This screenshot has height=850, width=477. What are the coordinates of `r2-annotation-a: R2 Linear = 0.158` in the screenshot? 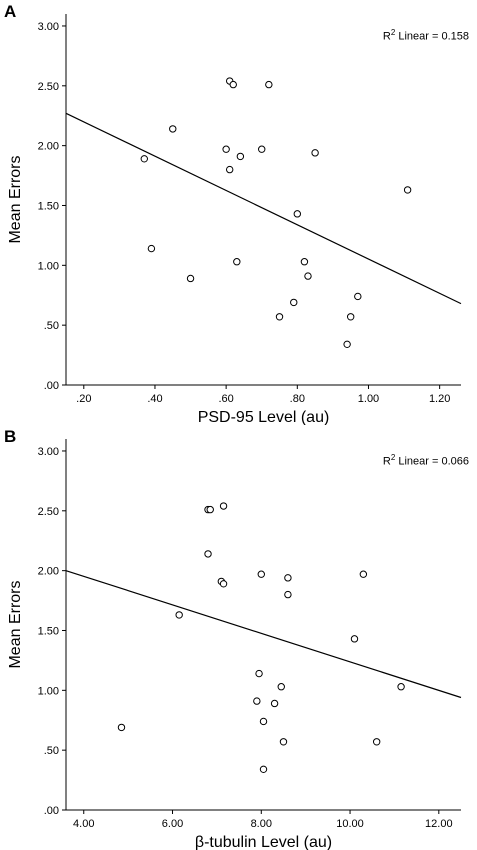 It's located at (425, 35).